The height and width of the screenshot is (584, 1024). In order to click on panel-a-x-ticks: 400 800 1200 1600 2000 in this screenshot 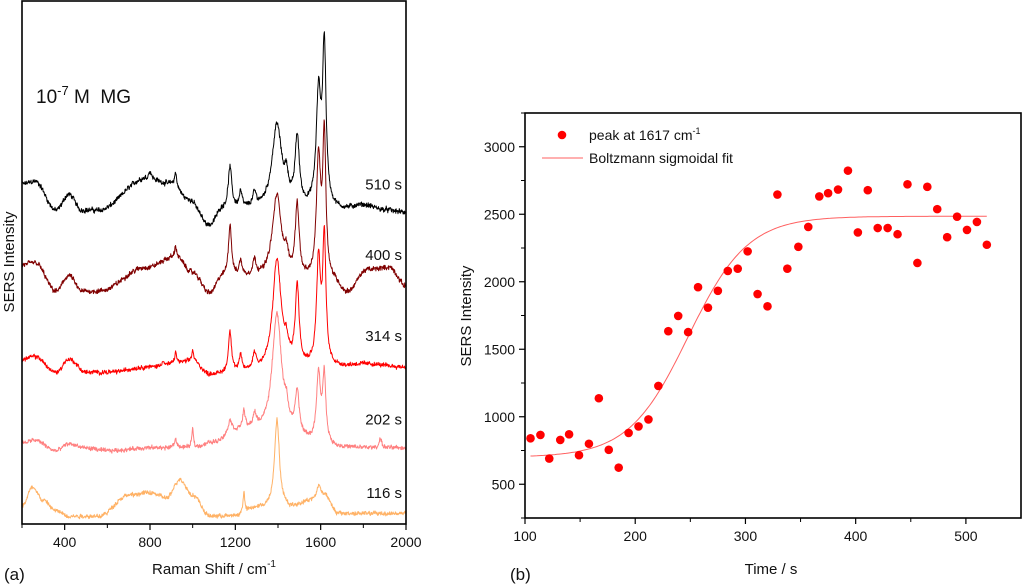, I will do `click(221, 537)`.